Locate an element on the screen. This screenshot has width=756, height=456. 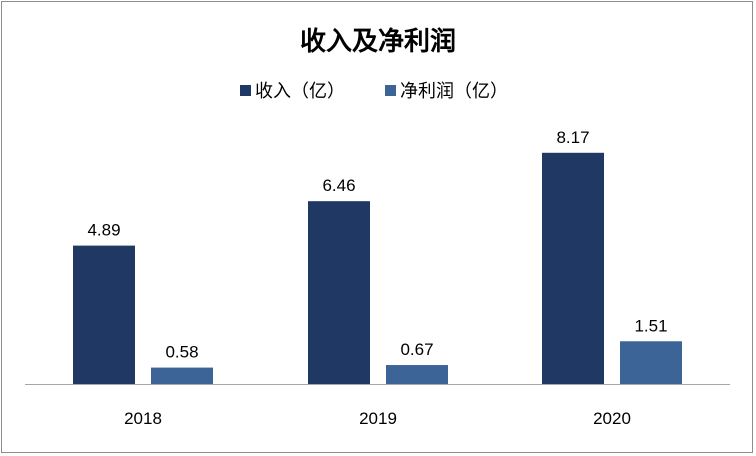
x-tick-label-2020: 2020 is located at coordinates (612, 418).